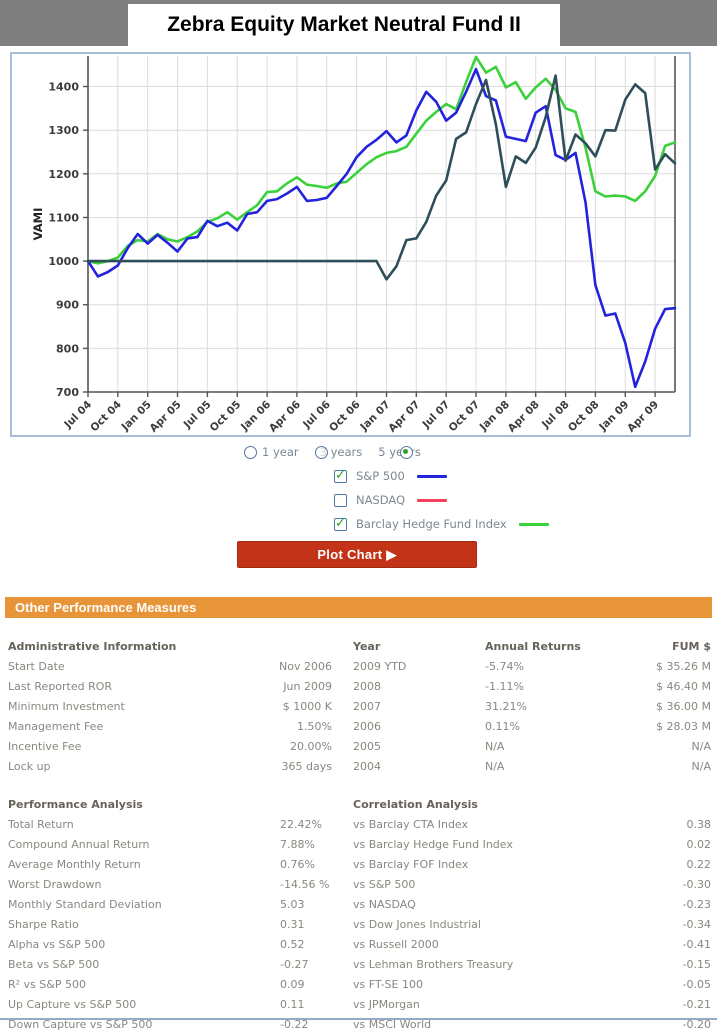 This screenshot has width=717, height=1034. I want to click on return-cell: -5.74%, so click(504, 666).